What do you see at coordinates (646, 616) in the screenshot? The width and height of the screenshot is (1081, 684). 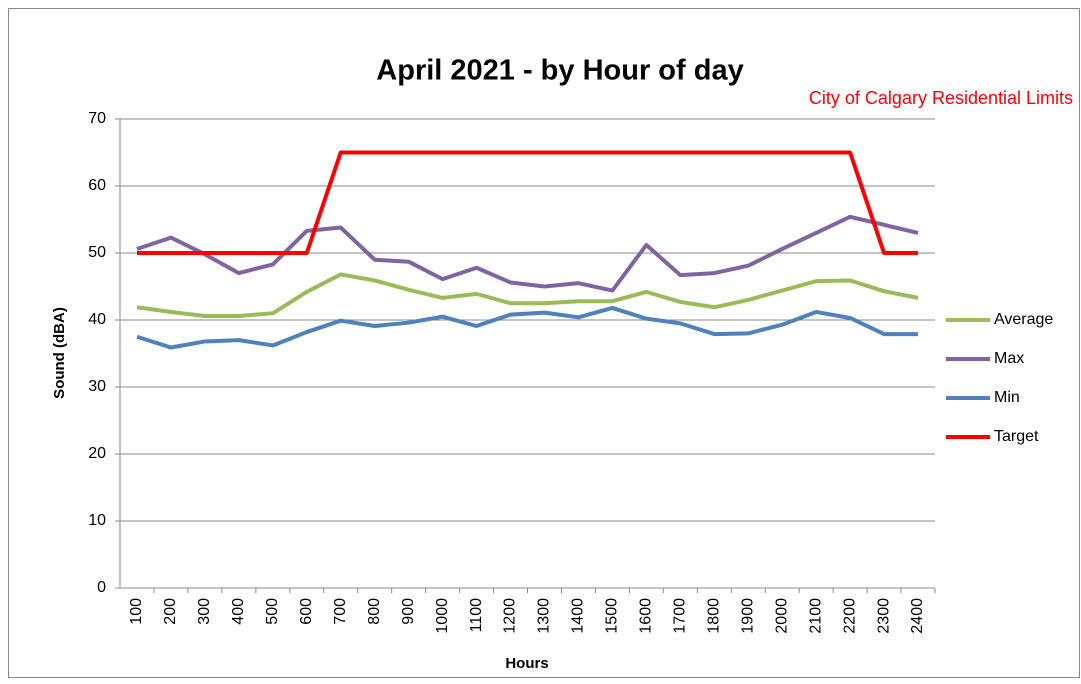 I see `x-tick-label: 1600` at bounding box center [646, 616].